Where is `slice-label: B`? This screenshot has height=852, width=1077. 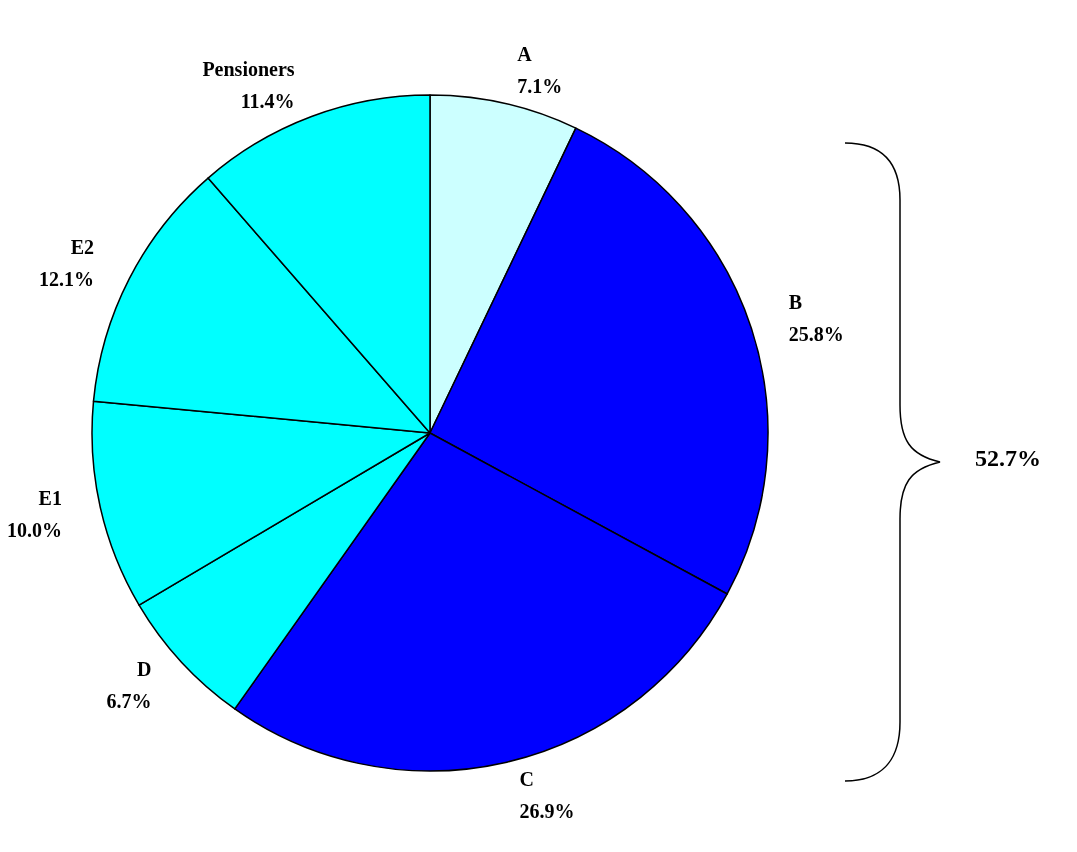 slice-label: B is located at coordinates (795, 302).